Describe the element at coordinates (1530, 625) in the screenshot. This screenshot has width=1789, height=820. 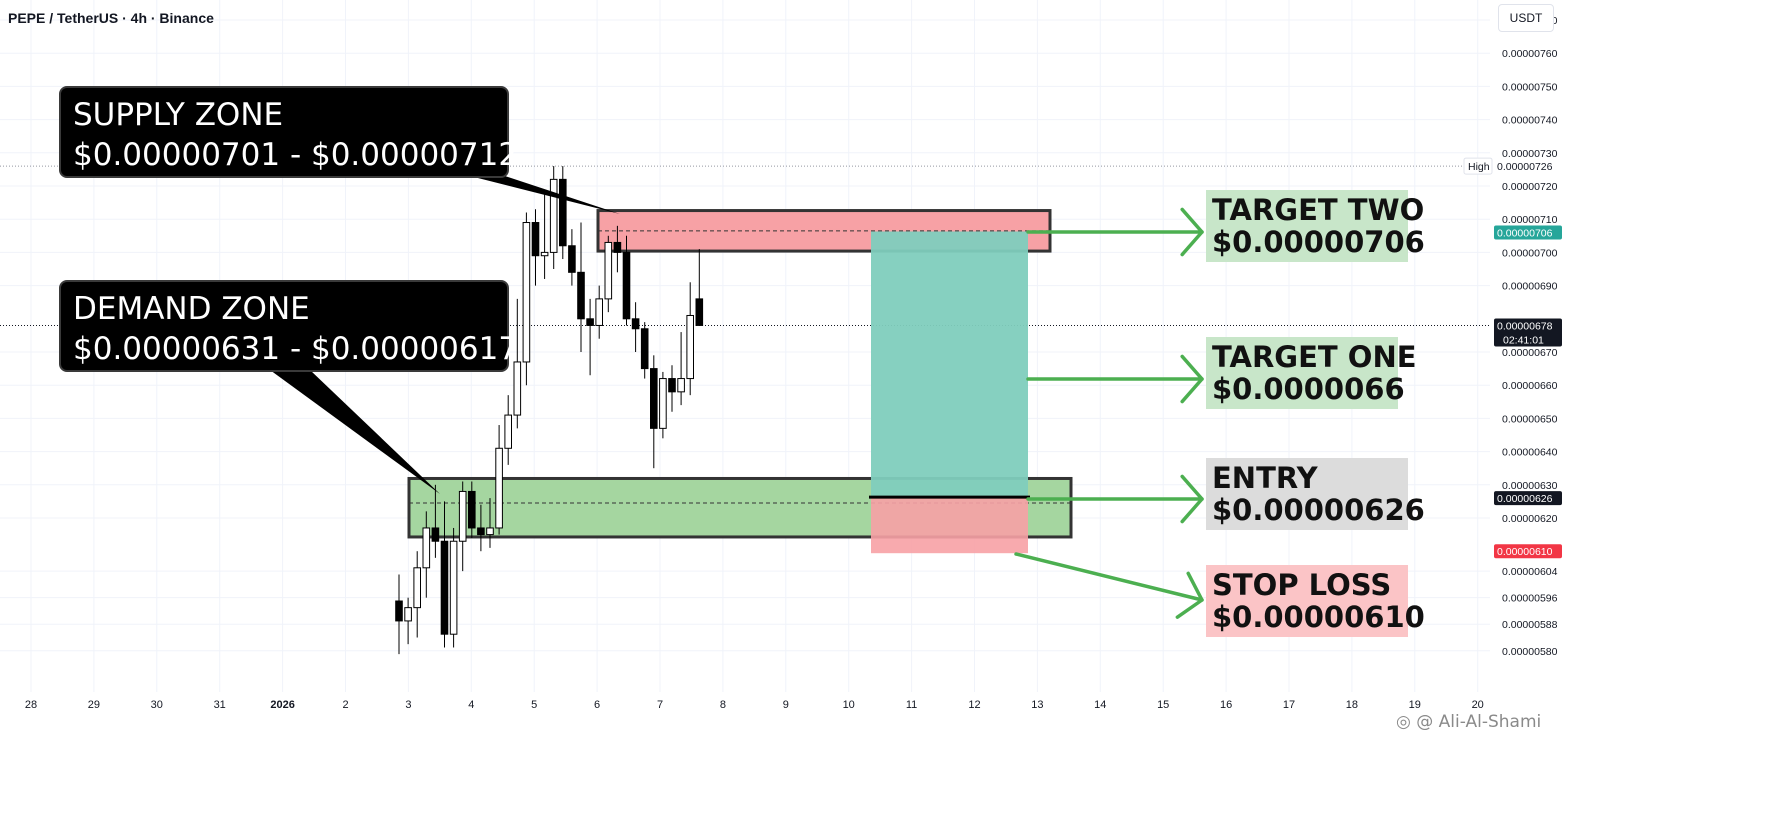
I see `y-tick-label: 0.00000588` at that location.